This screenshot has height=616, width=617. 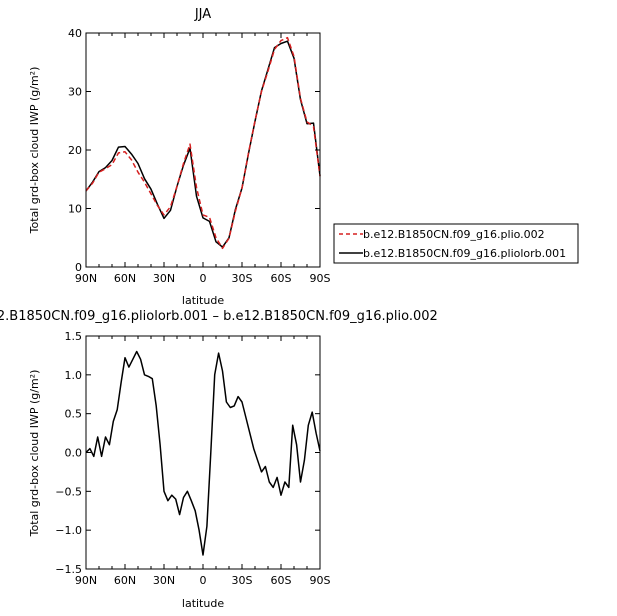 I want to click on y-tick-label: −1.0, so click(x=68, y=530).